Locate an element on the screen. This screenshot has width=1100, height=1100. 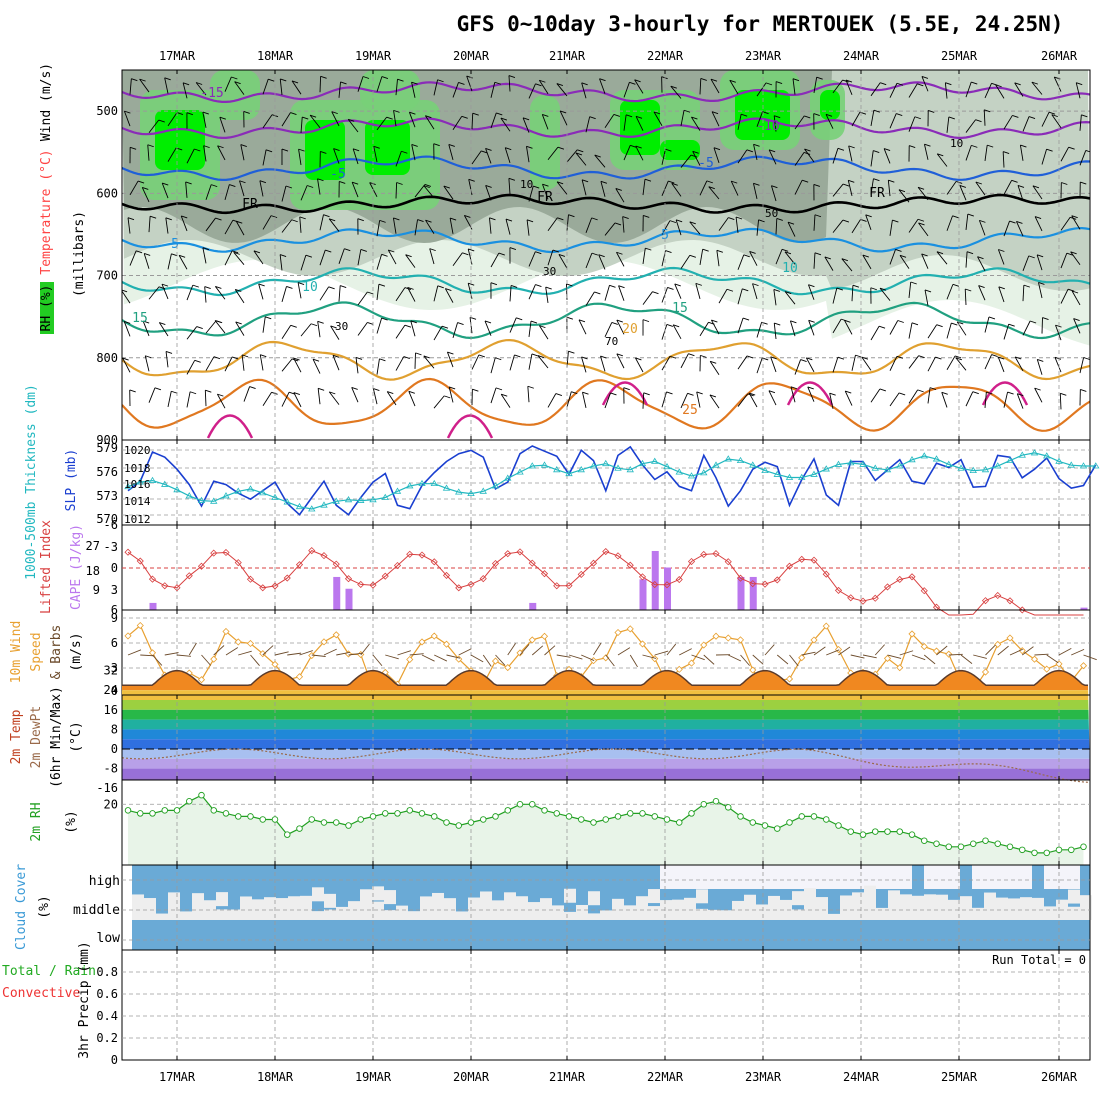
date-label-bottom: 23MAR is located at coordinates (763, 1077).